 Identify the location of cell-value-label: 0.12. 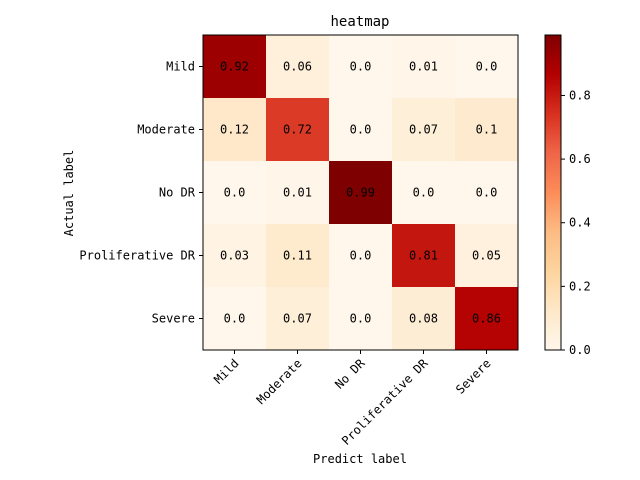
(234, 130).